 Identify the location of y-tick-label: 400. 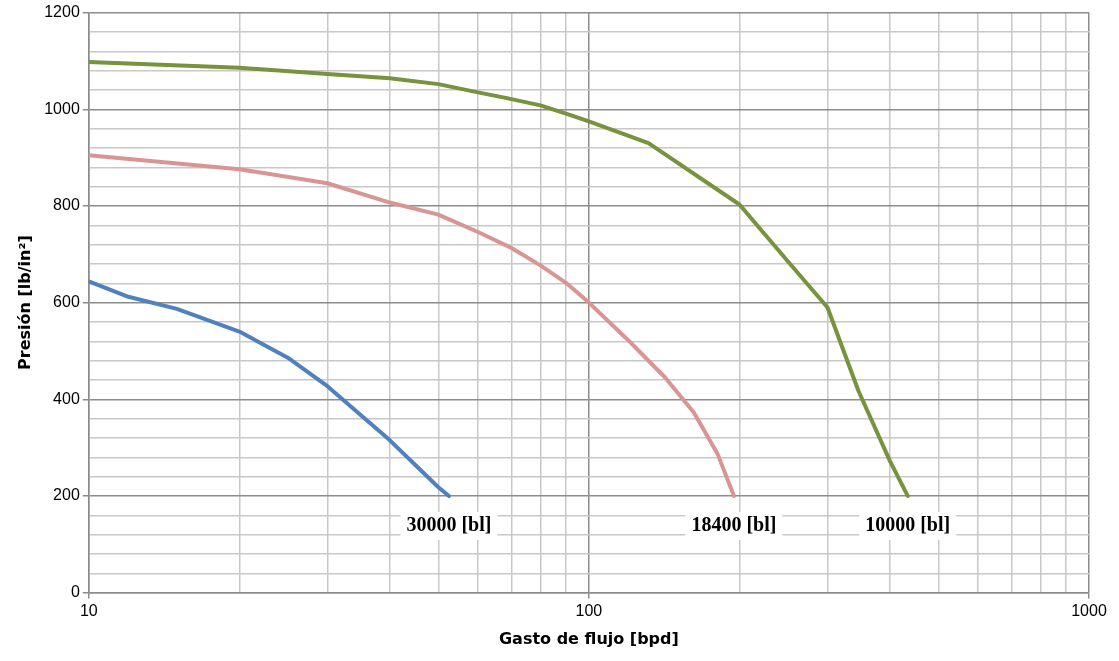
(66, 398).